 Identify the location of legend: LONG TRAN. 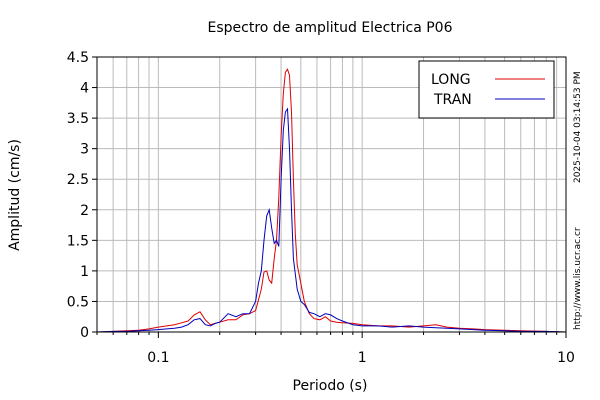
(486, 89).